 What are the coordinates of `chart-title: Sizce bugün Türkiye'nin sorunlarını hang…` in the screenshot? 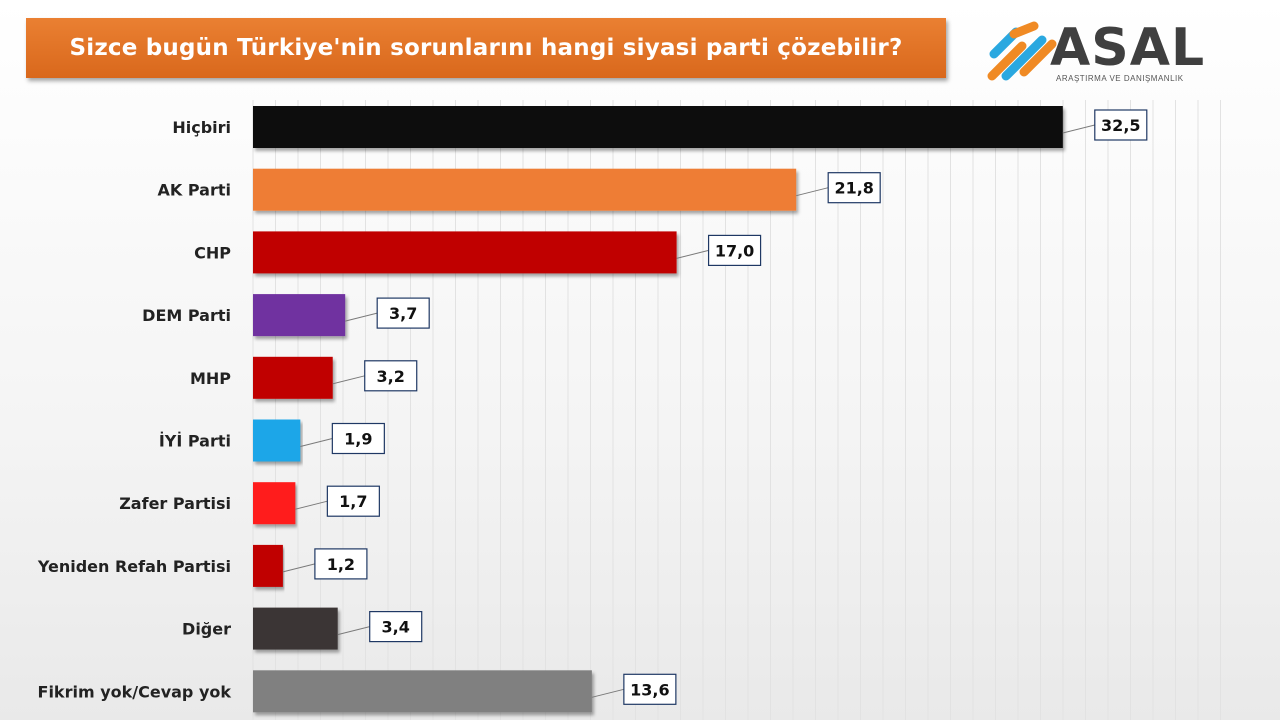 It's located at (486, 48).